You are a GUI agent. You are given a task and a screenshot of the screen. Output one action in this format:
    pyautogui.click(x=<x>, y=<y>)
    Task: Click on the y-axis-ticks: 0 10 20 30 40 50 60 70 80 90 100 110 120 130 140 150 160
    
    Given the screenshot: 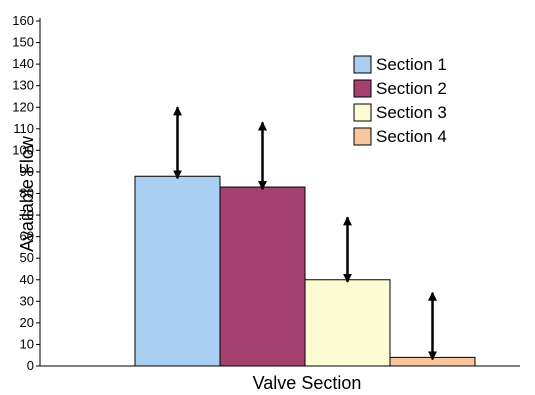 What is the action you would take?
    pyautogui.click(x=26, y=193)
    